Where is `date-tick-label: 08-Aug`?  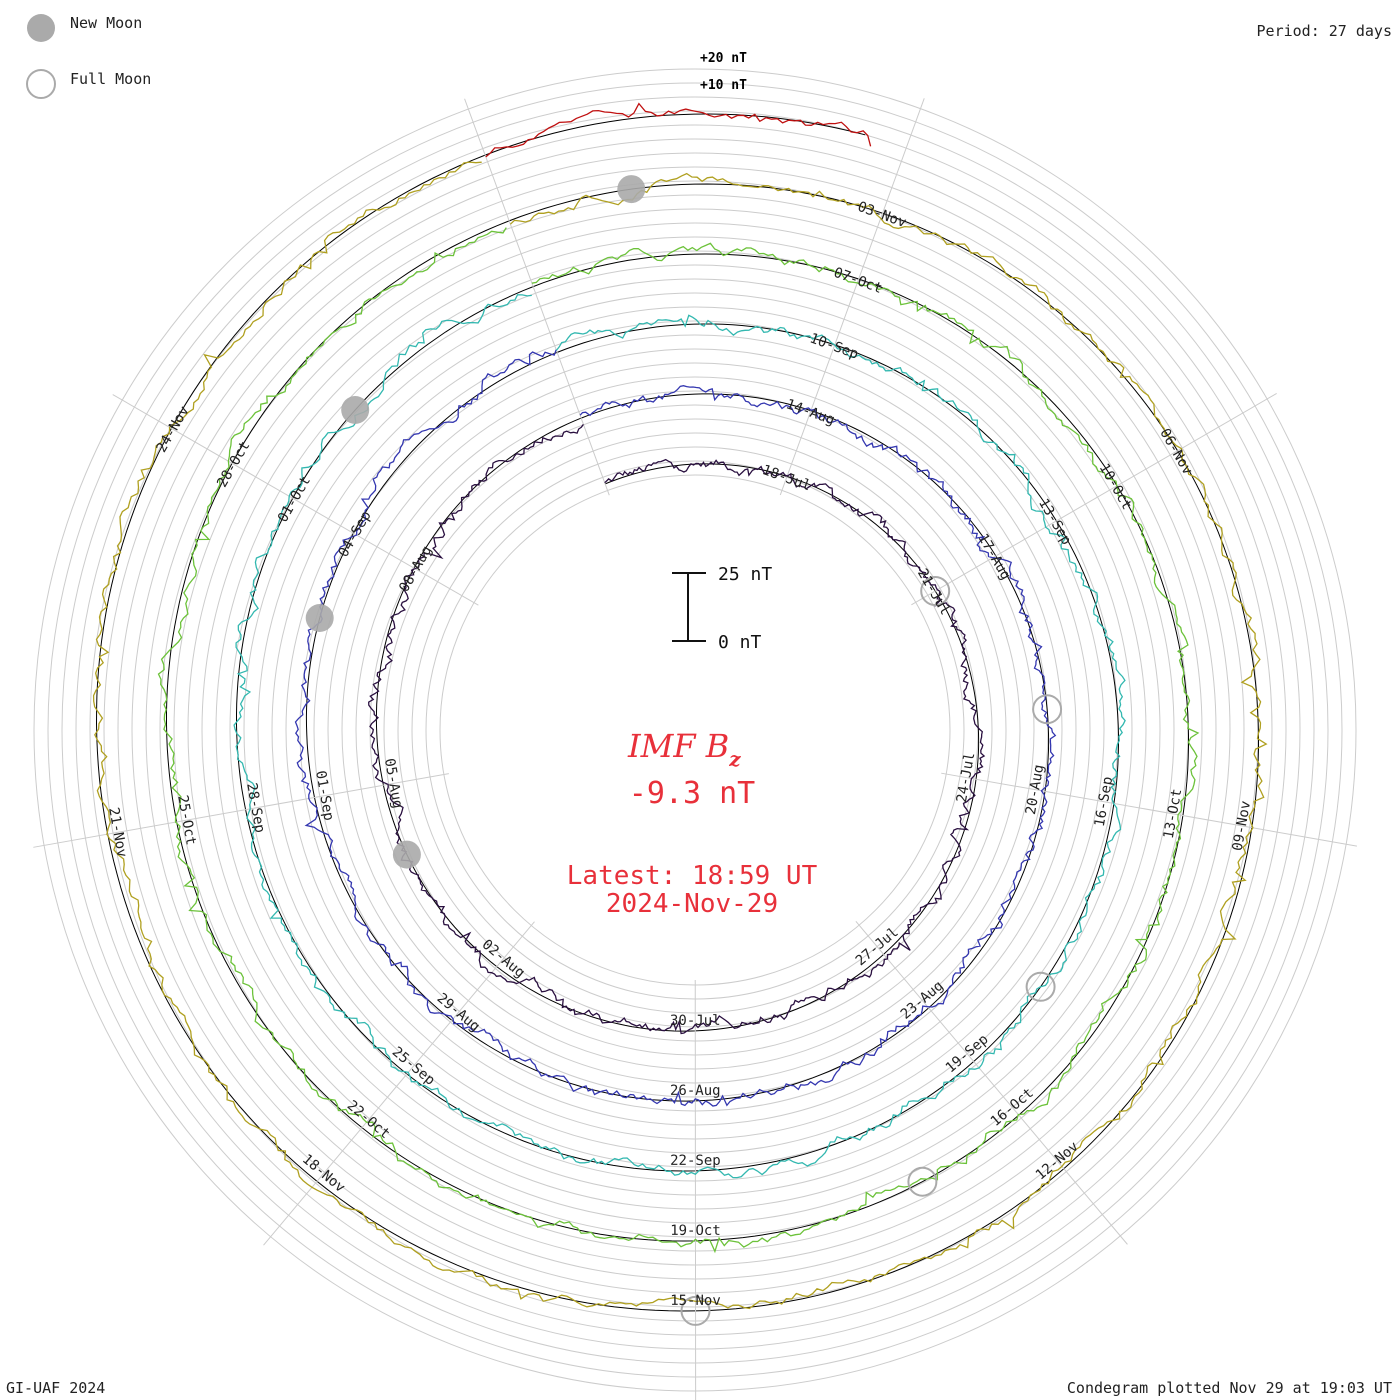
date-tick-label: 08-Aug is located at coordinates (415, 569).